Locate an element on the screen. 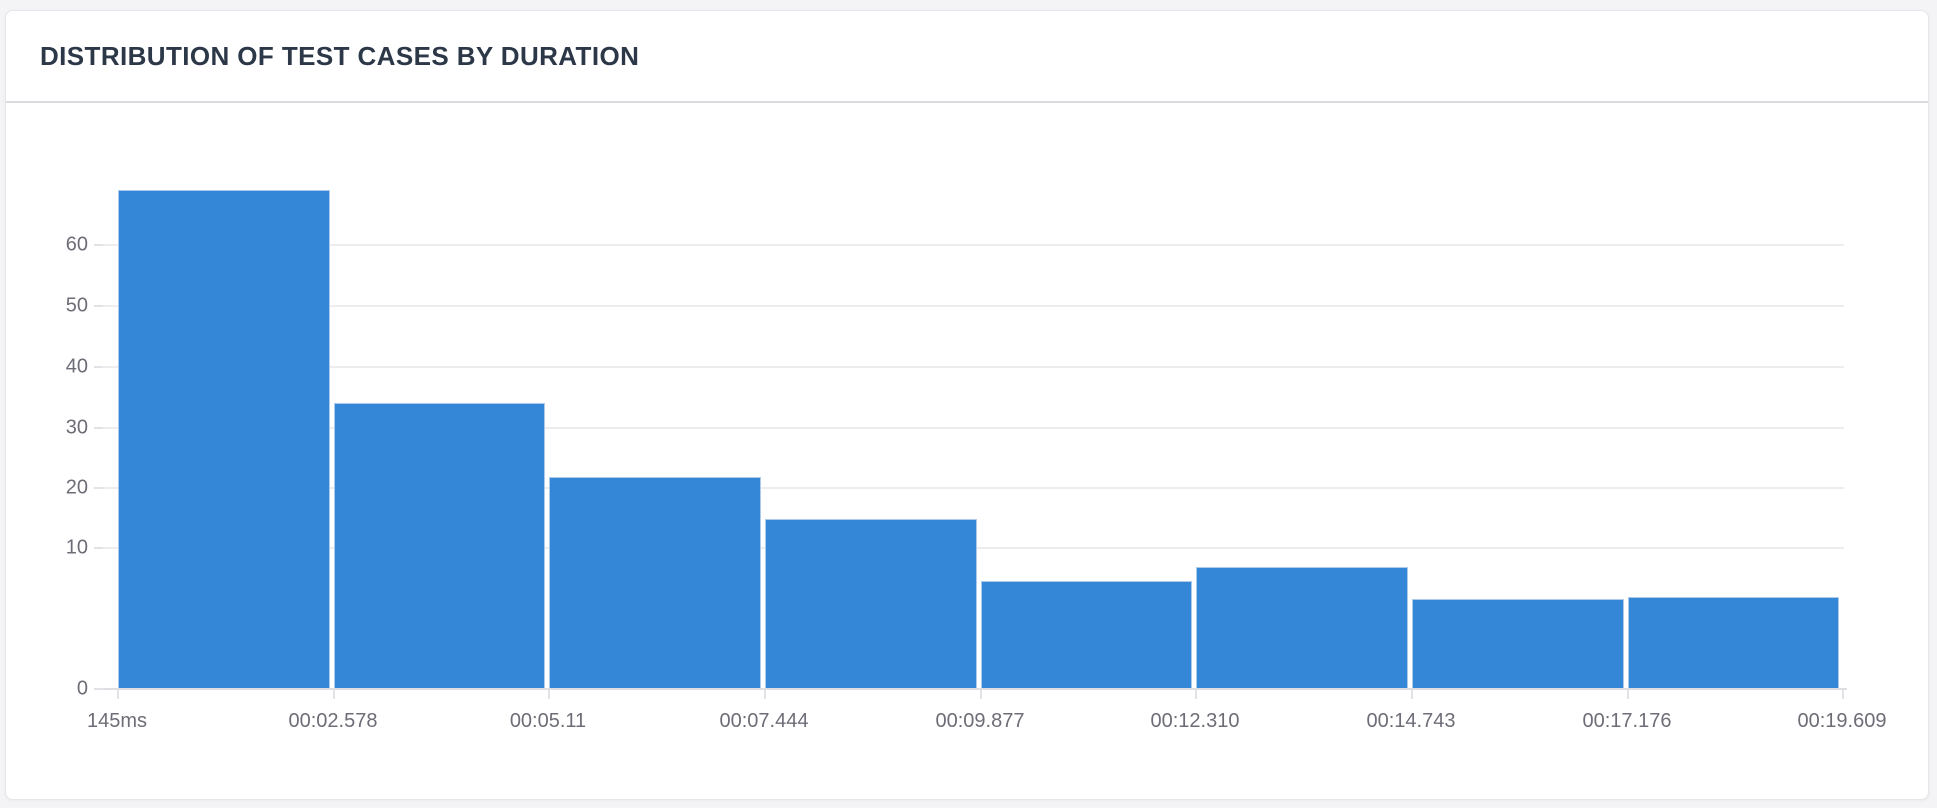 The width and height of the screenshot is (1937, 808). x-axis-label: 00:02.578 is located at coordinates (333, 721).